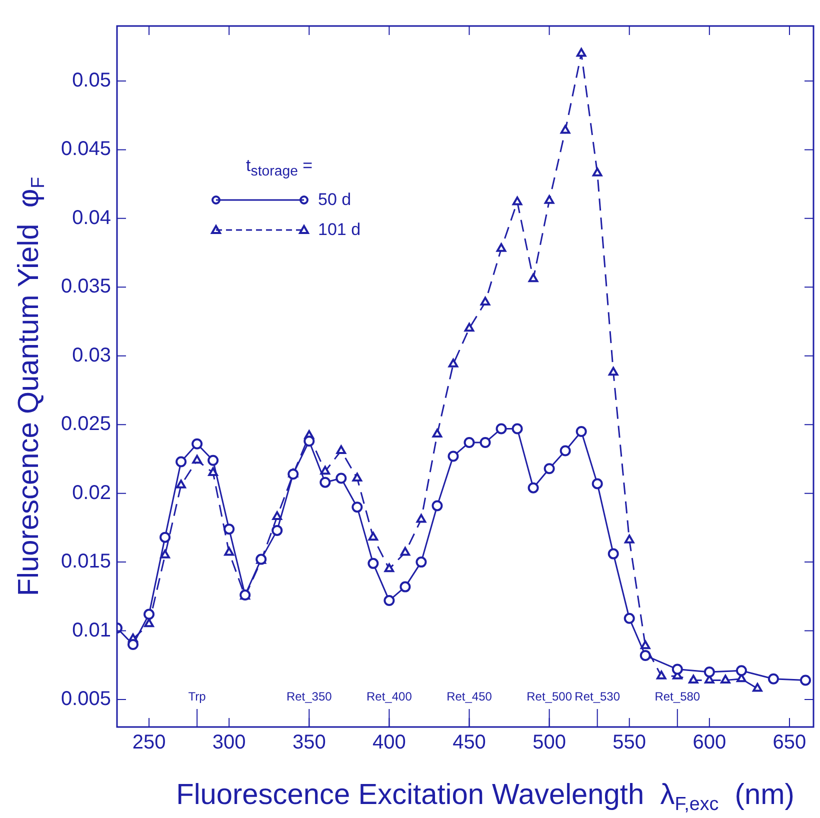 The image size is (820, 818). Describe the element at coordinates (91, 630) in the screenshot. I see `y-tick-label: 0.01` at that location.